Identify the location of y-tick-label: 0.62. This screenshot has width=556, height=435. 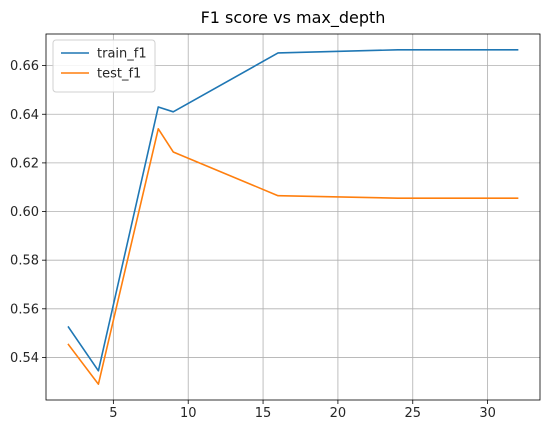
(24, 163).